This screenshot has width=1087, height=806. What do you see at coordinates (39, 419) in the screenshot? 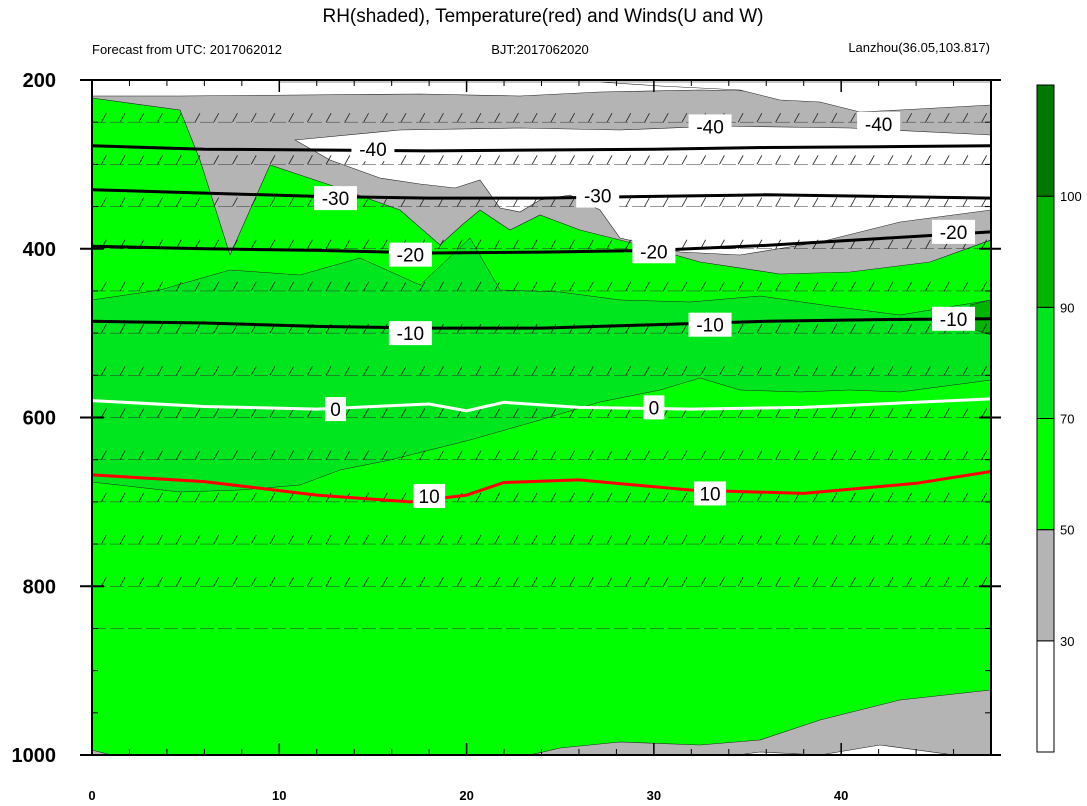
I see `y-tick-label: 600` at bounding box center [39, 419].